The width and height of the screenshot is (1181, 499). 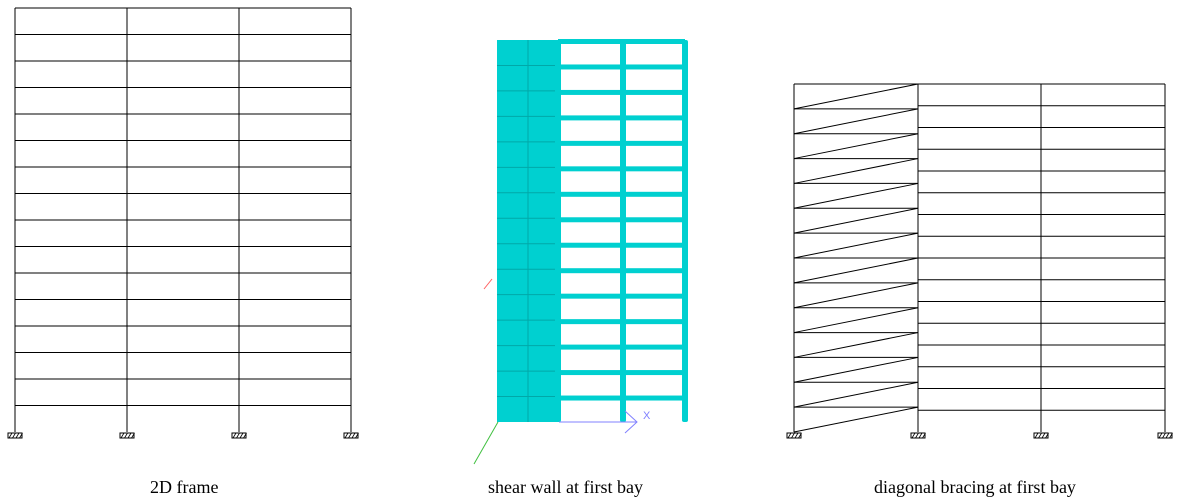 What do you see at coordinates (565, 487) in the screenshot?
I see `caption-shear-wall: shear wall at first bay` at bounding box center [565, 487].